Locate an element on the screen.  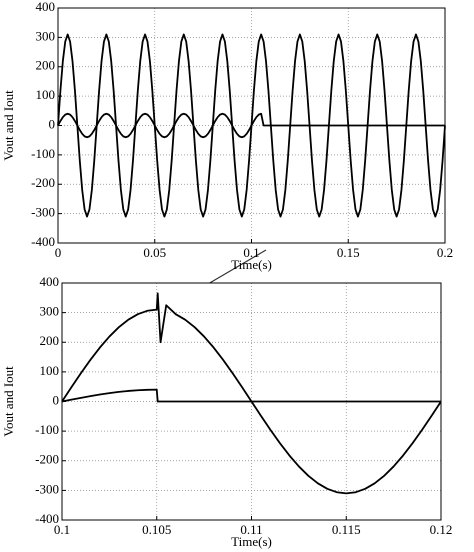
x-tick-label: 0.15 is located at coordinates (348, 252).